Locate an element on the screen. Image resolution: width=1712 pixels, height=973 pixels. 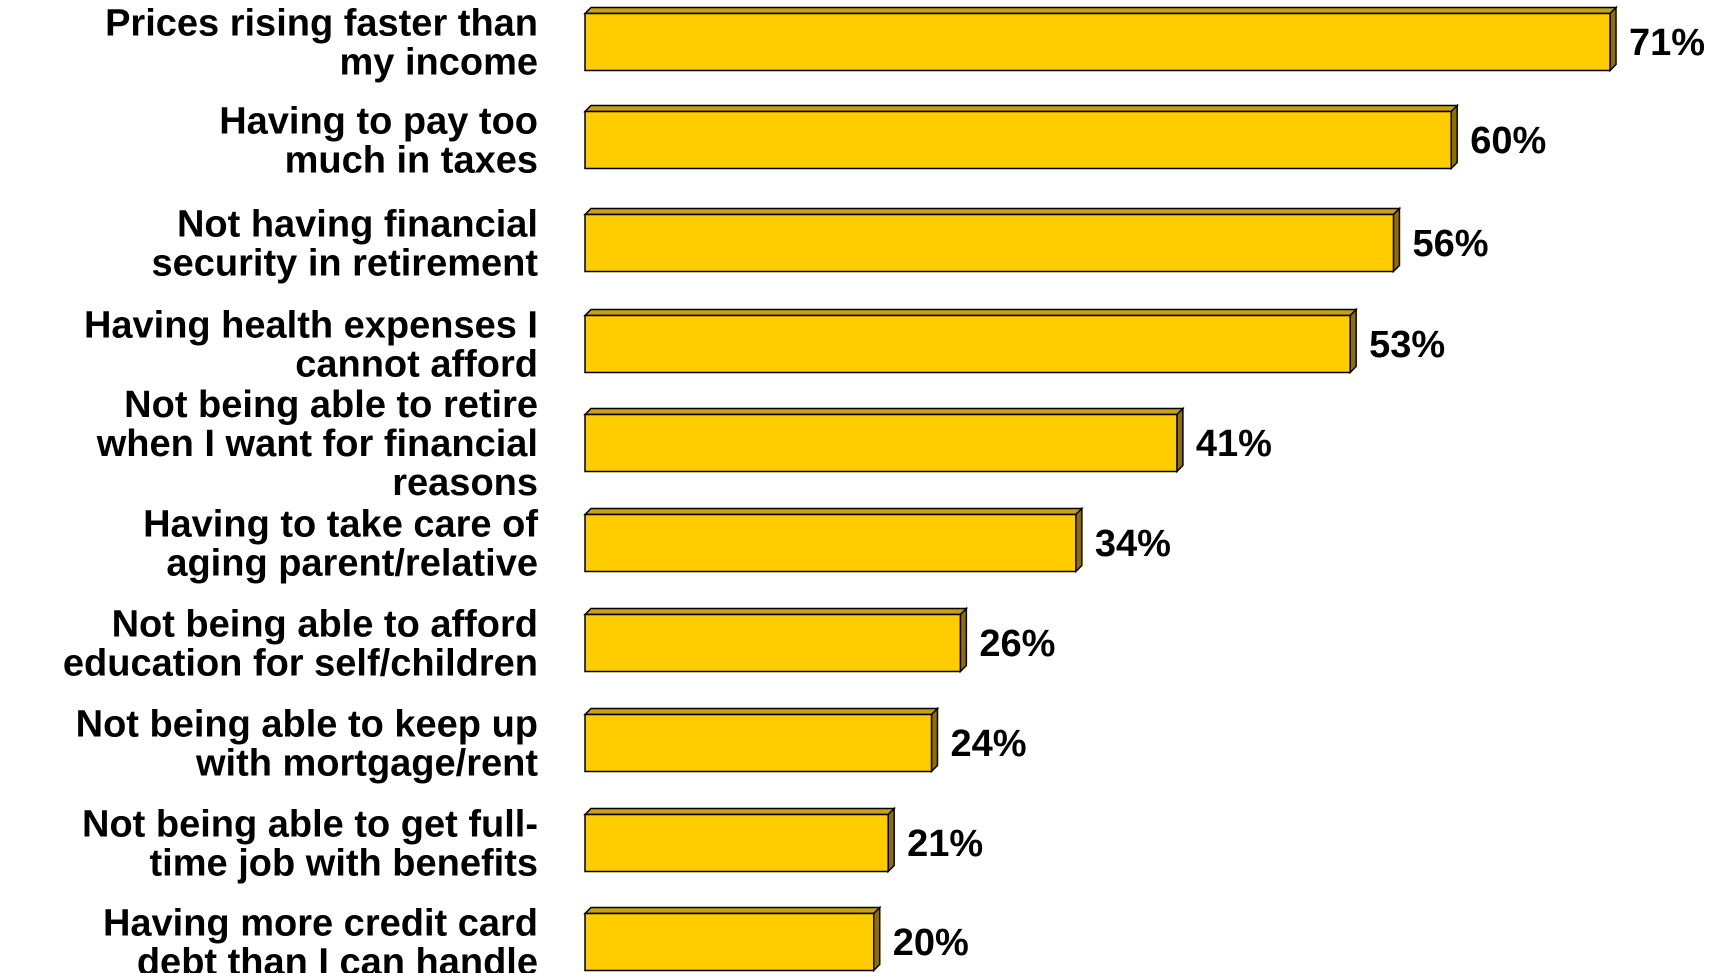
category-label-line: Having more credit card is located at coordinates (320, 924).